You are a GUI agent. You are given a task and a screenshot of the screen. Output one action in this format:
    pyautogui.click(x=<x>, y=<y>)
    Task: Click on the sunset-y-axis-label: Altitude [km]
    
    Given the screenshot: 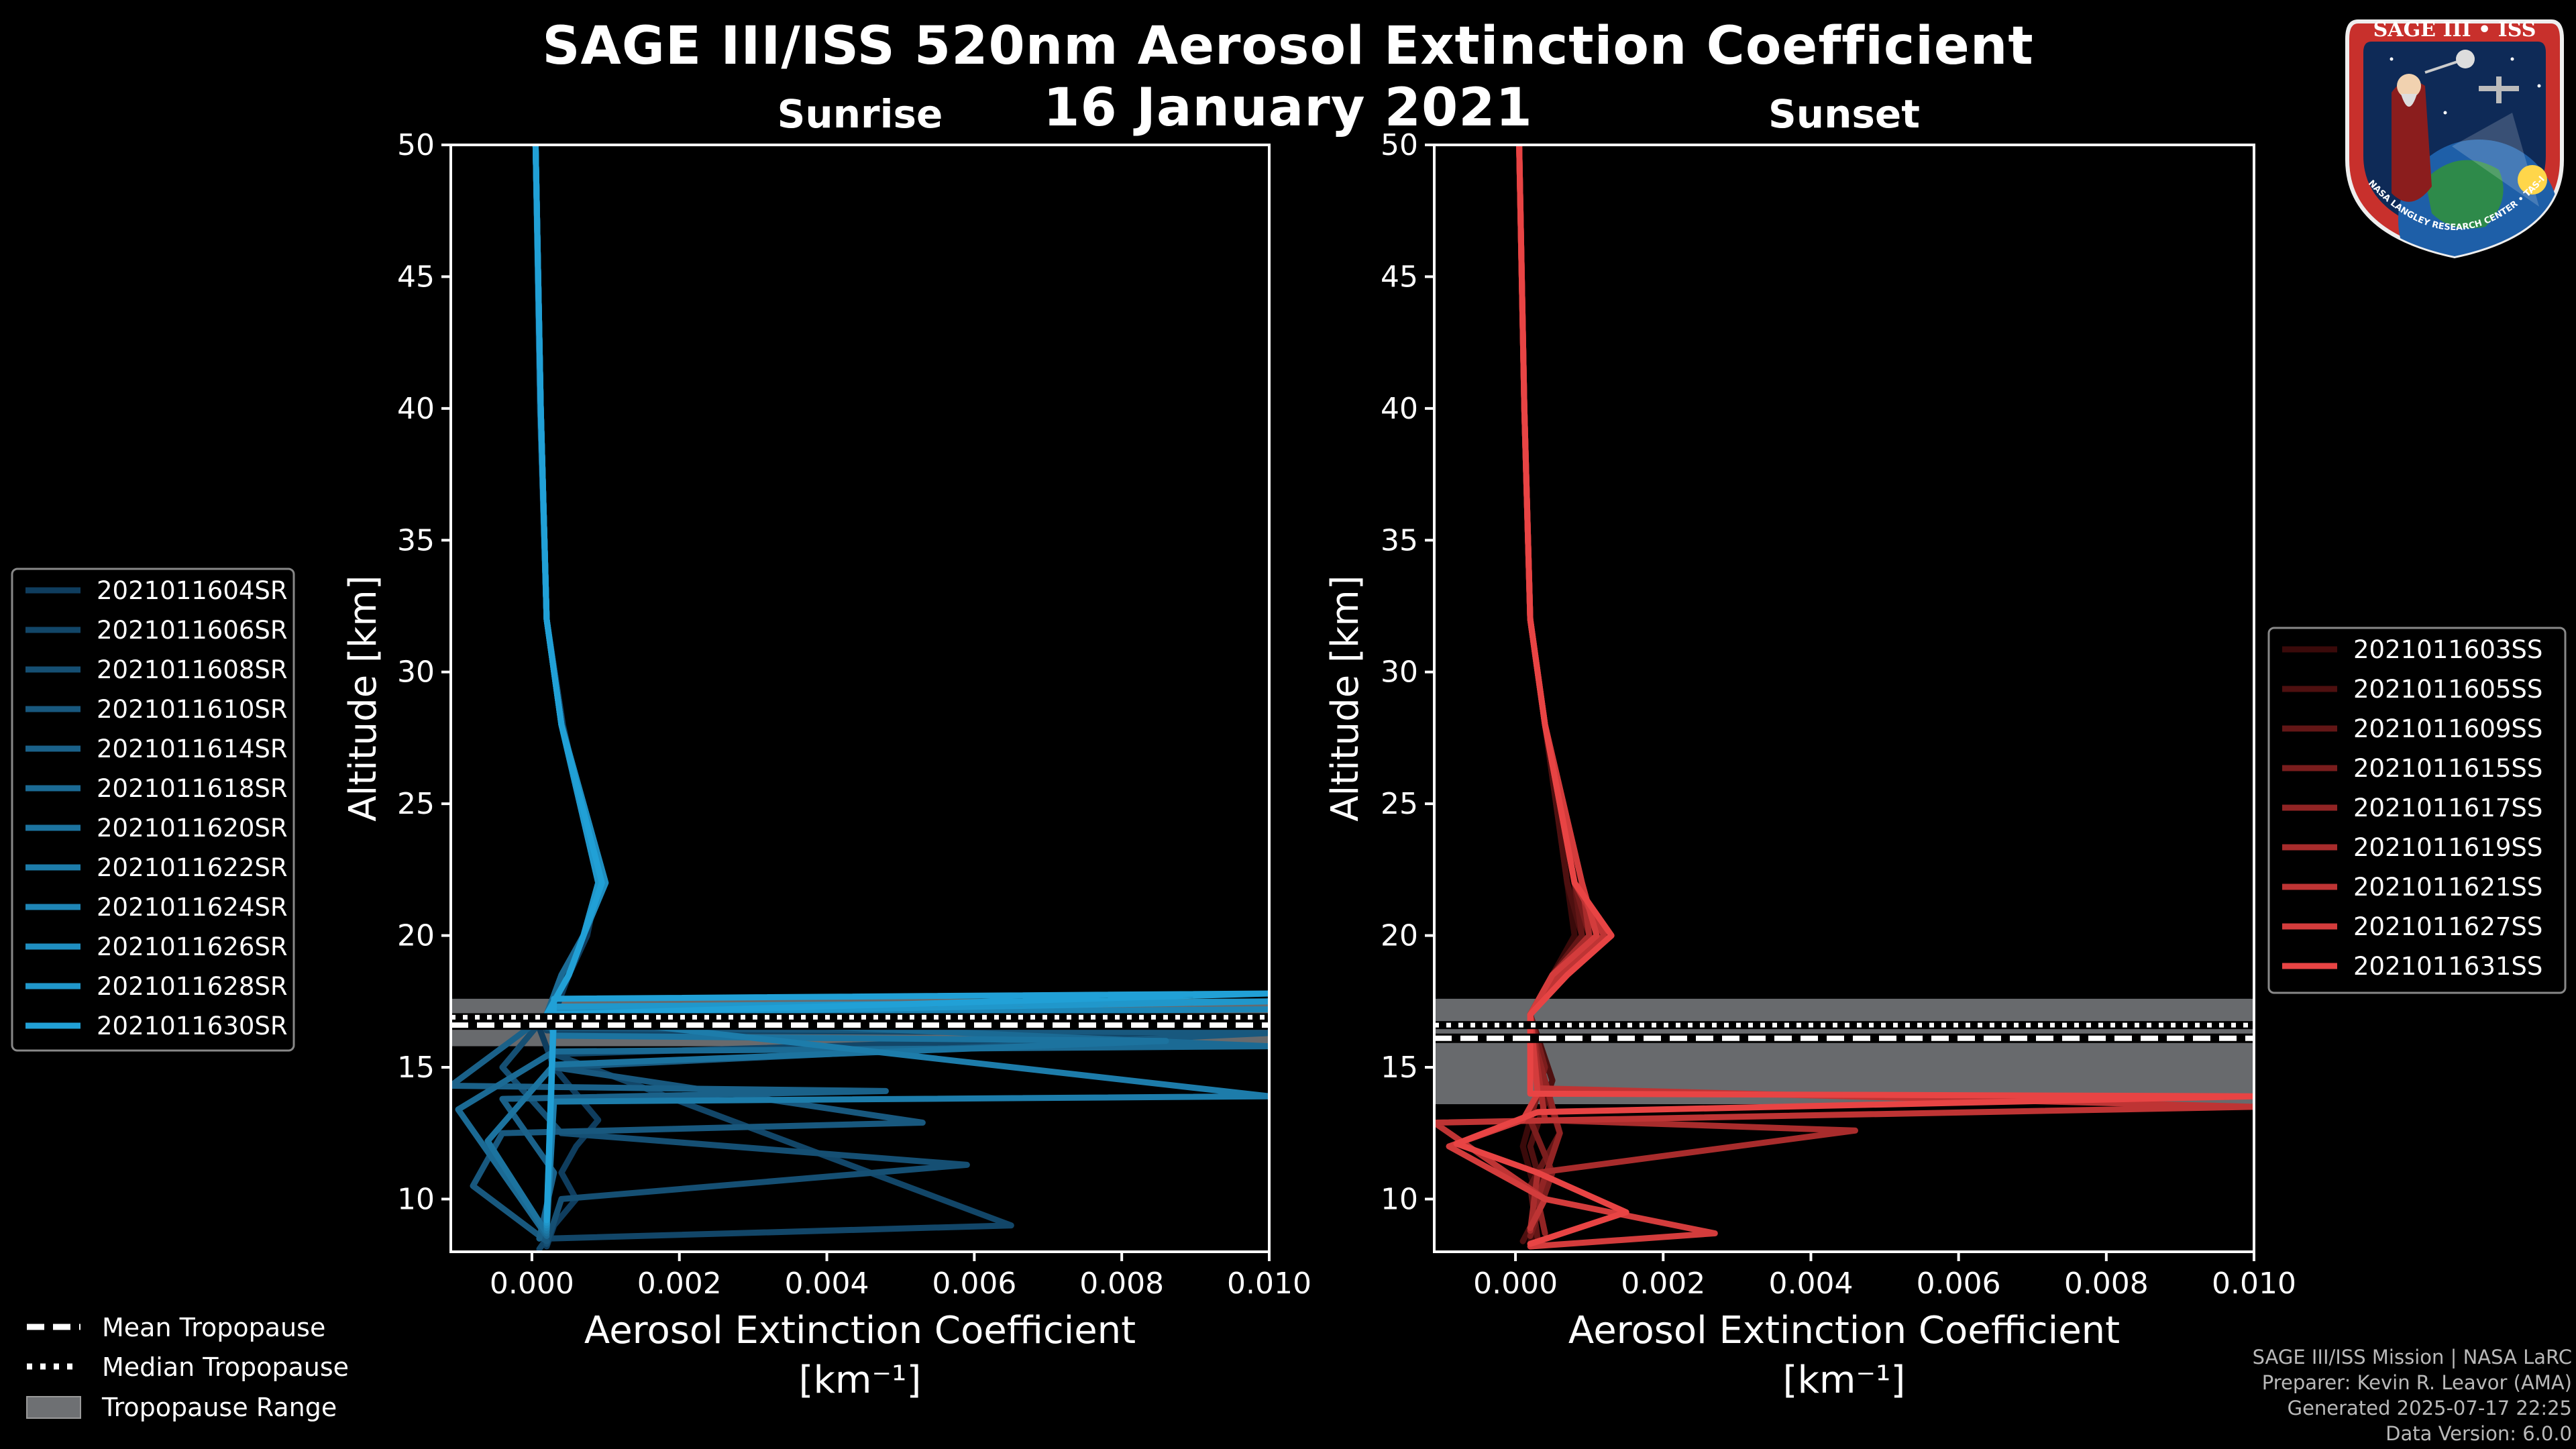 What is the action you would take?
    pyautogui.click(x=1345, y=698)
    